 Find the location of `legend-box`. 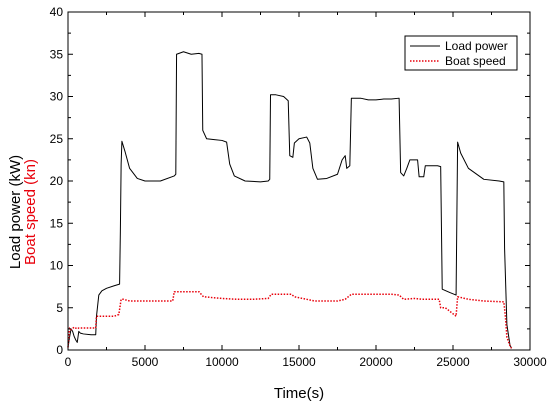

legend-box is located at coordinates (461, 53).